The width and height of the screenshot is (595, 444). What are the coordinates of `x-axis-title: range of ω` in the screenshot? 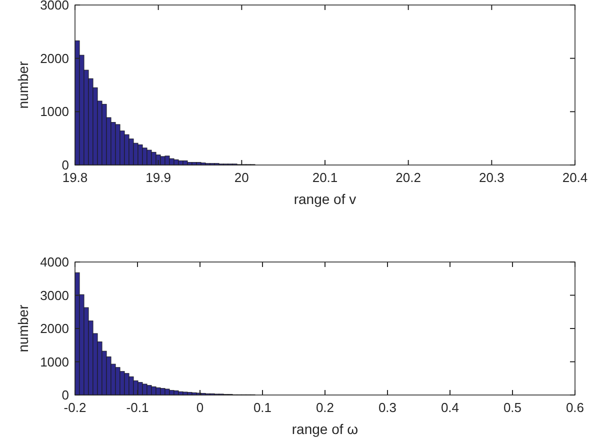 It's located at (325, 429).